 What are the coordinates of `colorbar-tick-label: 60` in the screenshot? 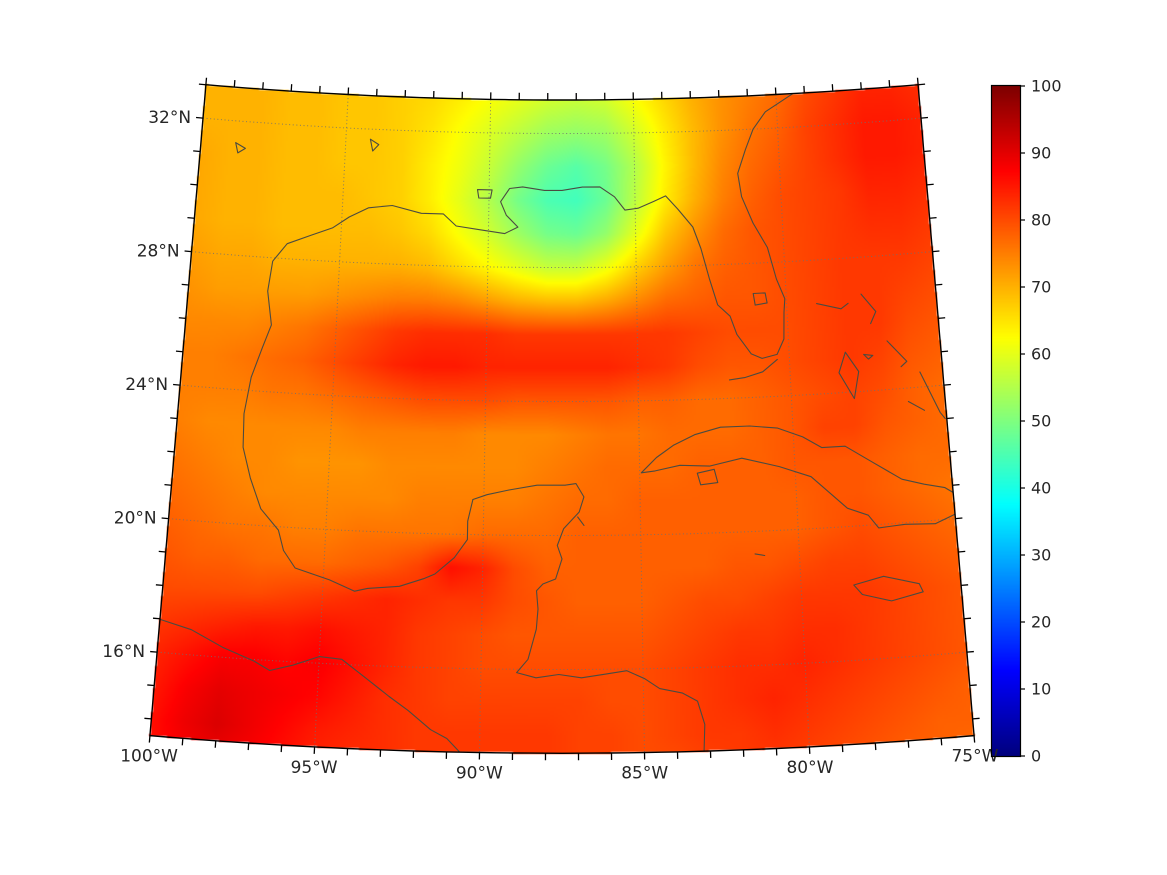 It's located at (1041, 354).